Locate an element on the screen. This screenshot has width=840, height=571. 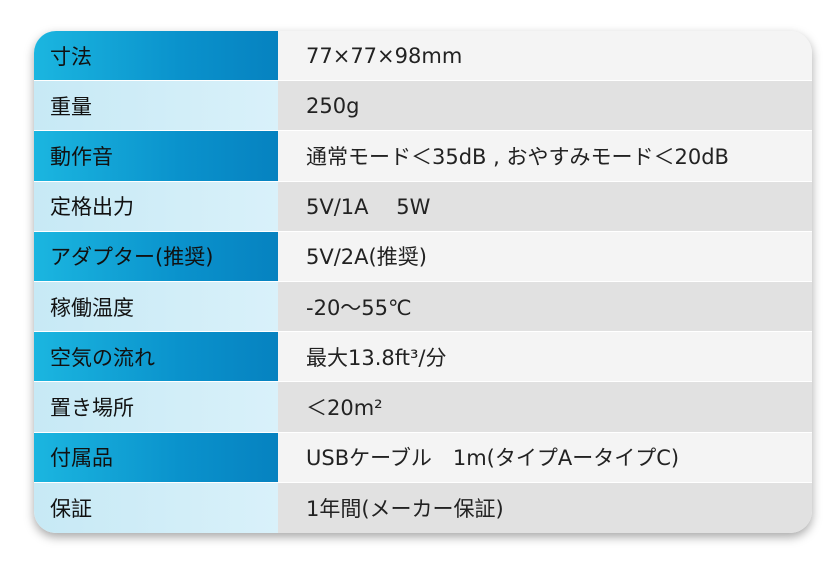
spec-value: 1年間(メーカー保証) is located at coordinates (545, 507).